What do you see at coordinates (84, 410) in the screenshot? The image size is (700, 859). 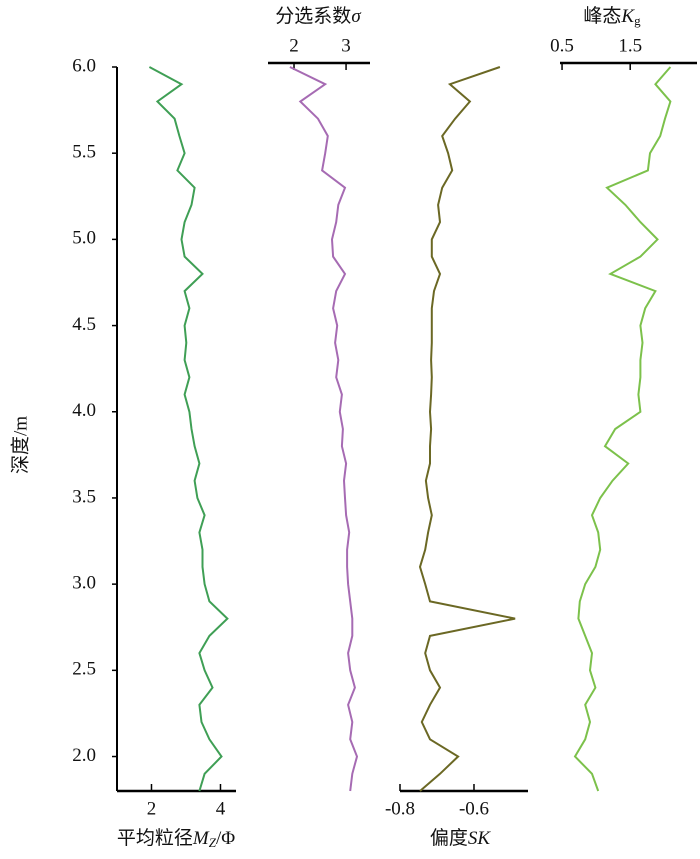 I see `y-tick-label: 4.0` at bounding box center [84, 410].